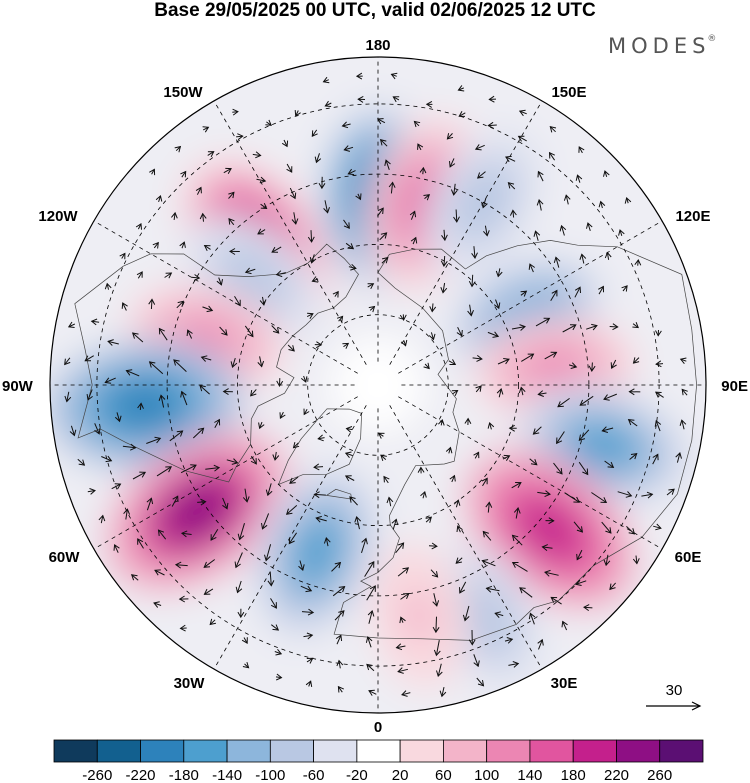 The height and width of the screenshot is (783, 750). I want to click on registered-mark: ®, so click(712, 39).